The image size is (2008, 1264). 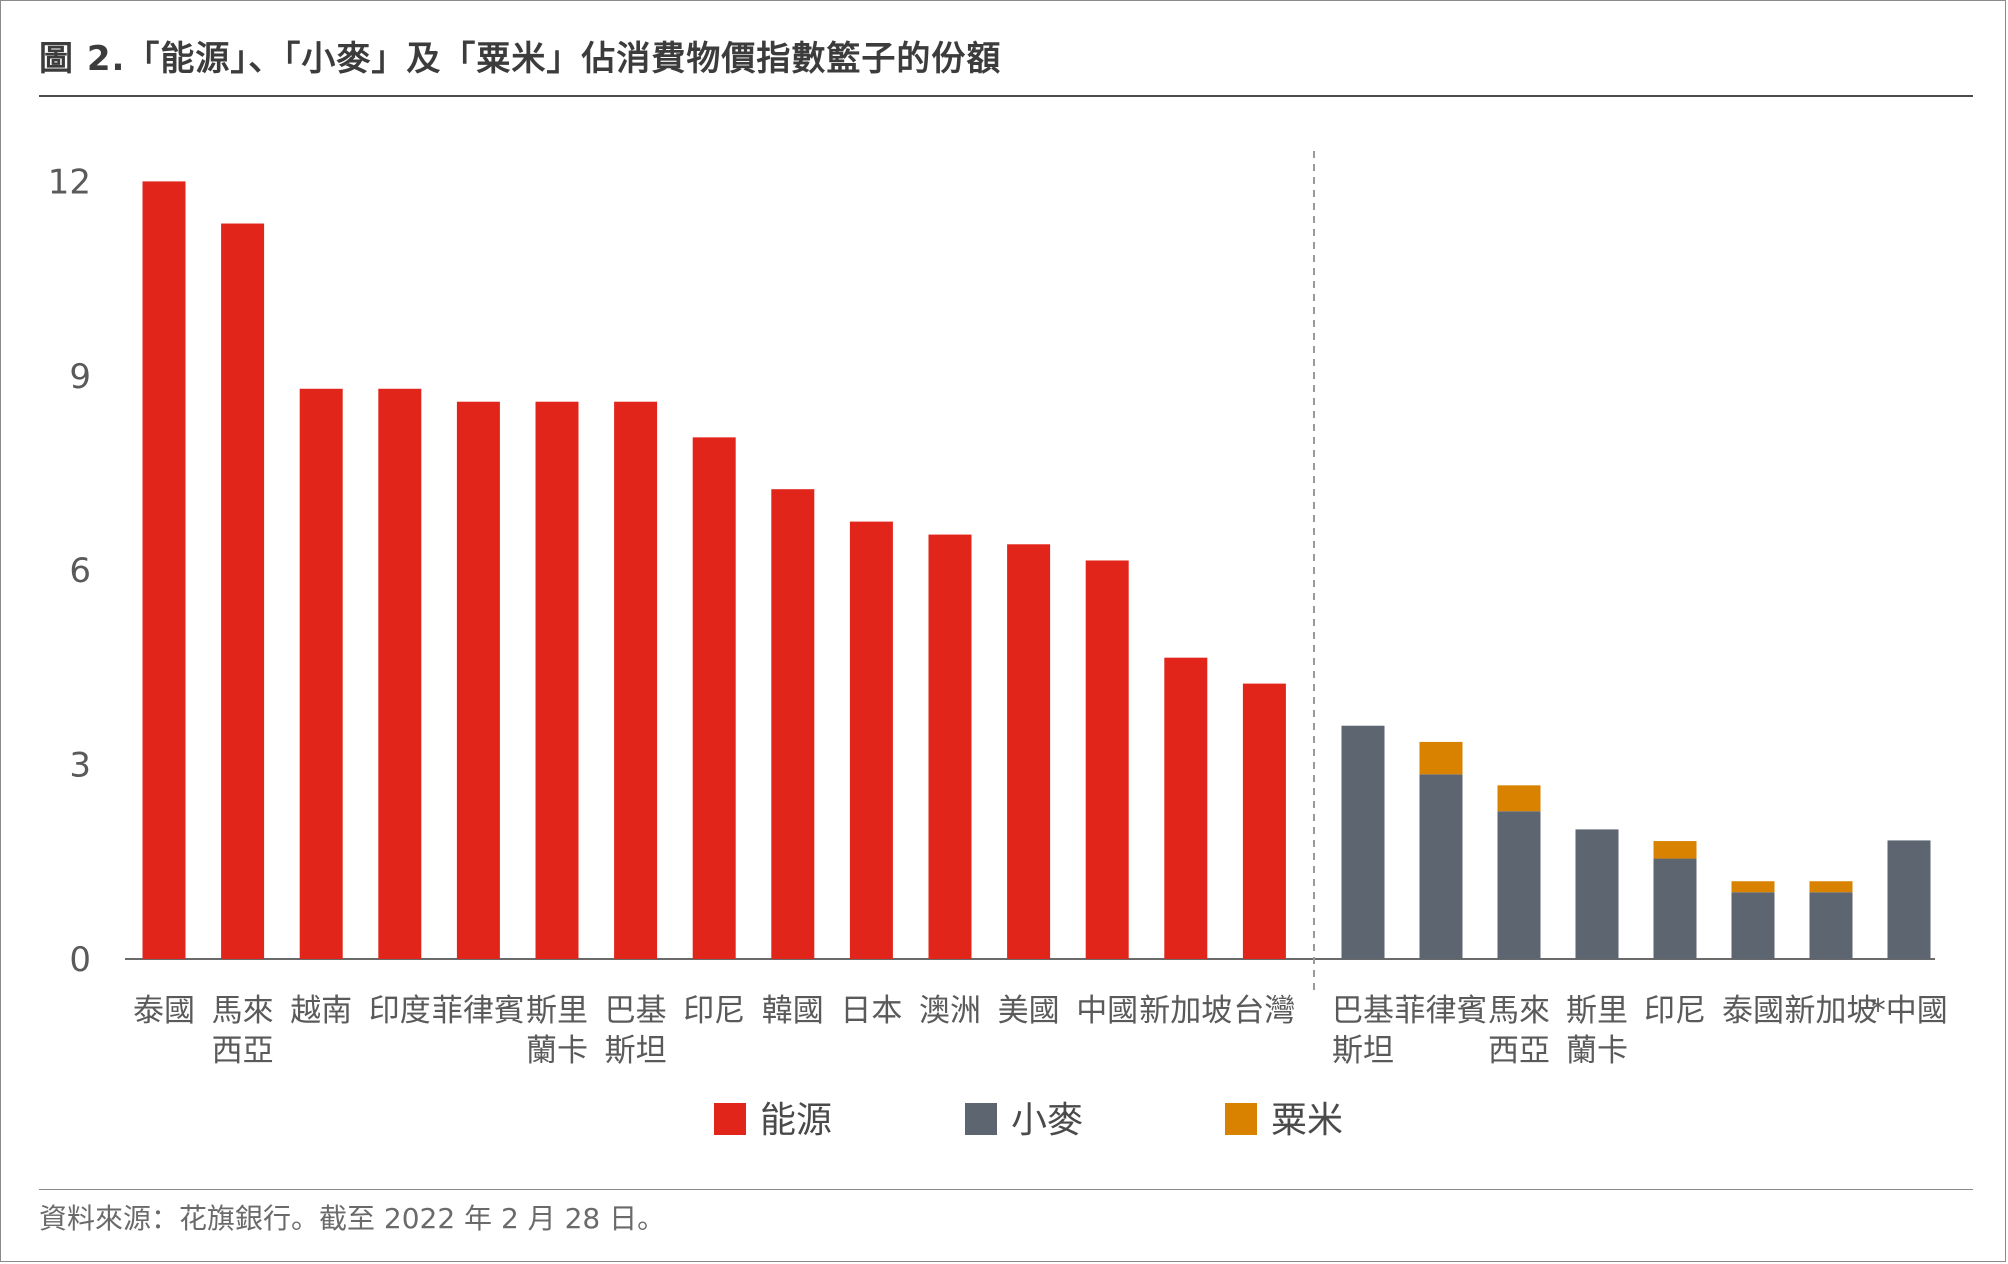 I want to click on category-label: 澳洲, so click(x=950, y=1011).